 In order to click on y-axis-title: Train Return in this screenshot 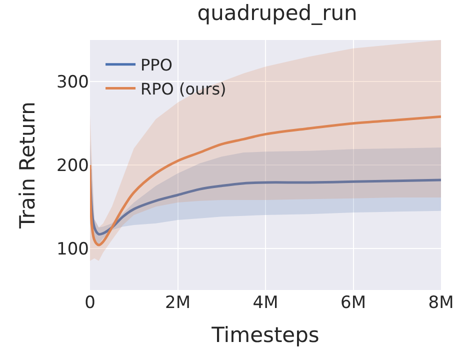, I will do `click(28, 166)`.